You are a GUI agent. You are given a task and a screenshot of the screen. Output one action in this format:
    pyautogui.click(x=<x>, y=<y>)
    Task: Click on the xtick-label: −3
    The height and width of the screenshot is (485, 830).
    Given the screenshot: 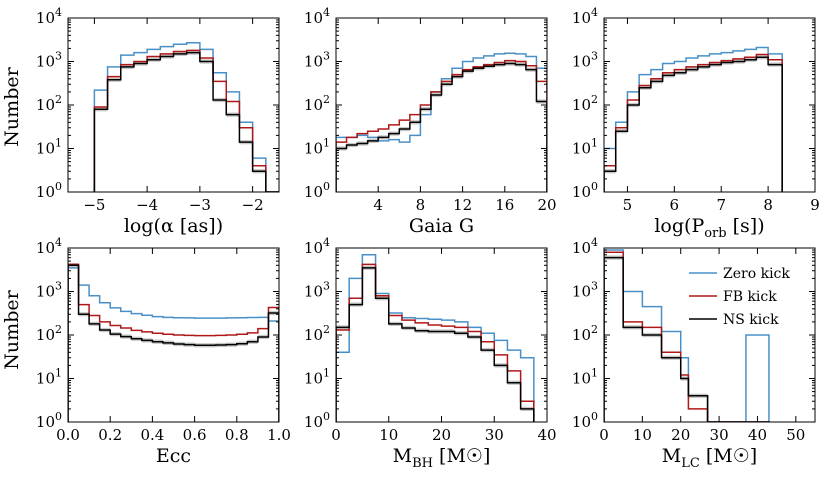 What is the action you would take?
    pyautogui.click(x=200, y=205)
    